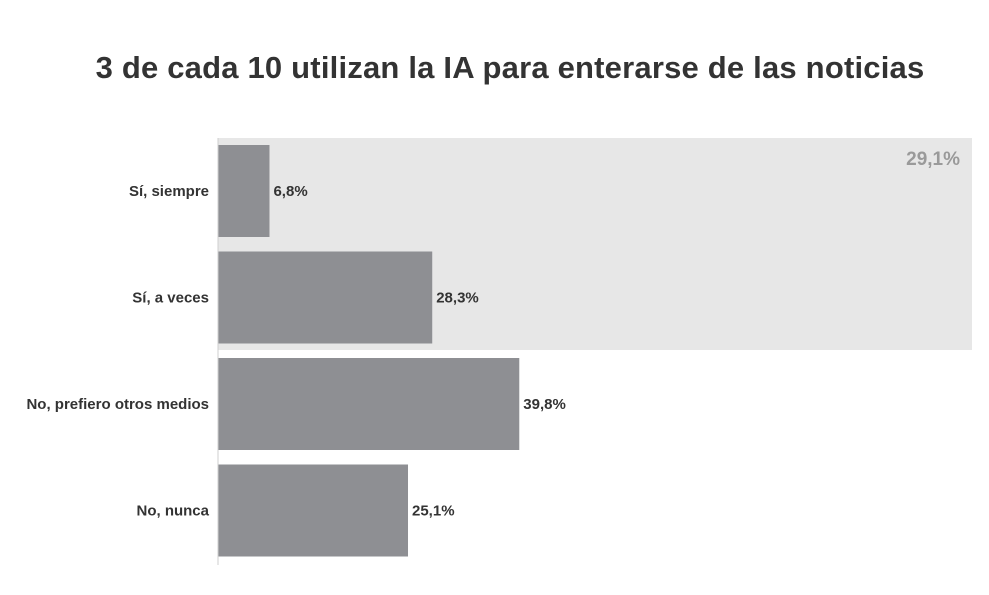  What do you see at coordinates (933, 159) in the screenshot?
I see `highlight-total-label: 29,1%` at bounding box center [933, 159].